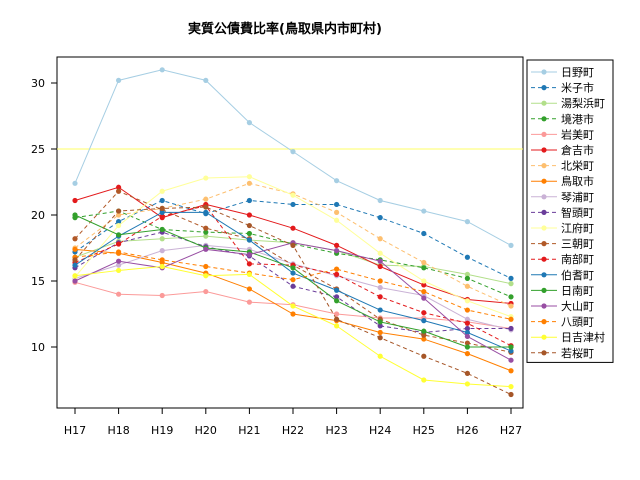 This screenshot has height=480, width=640. Describe the element at coordinates (577, 228) in the screenshot. I see `legend-label: 江府町` at that location.